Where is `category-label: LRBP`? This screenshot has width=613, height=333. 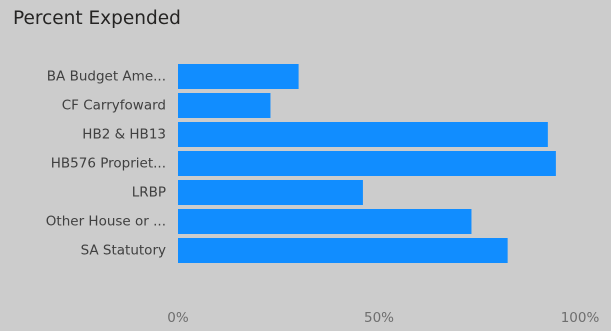 category-label: LRBP is located at coordinates (149, 193).